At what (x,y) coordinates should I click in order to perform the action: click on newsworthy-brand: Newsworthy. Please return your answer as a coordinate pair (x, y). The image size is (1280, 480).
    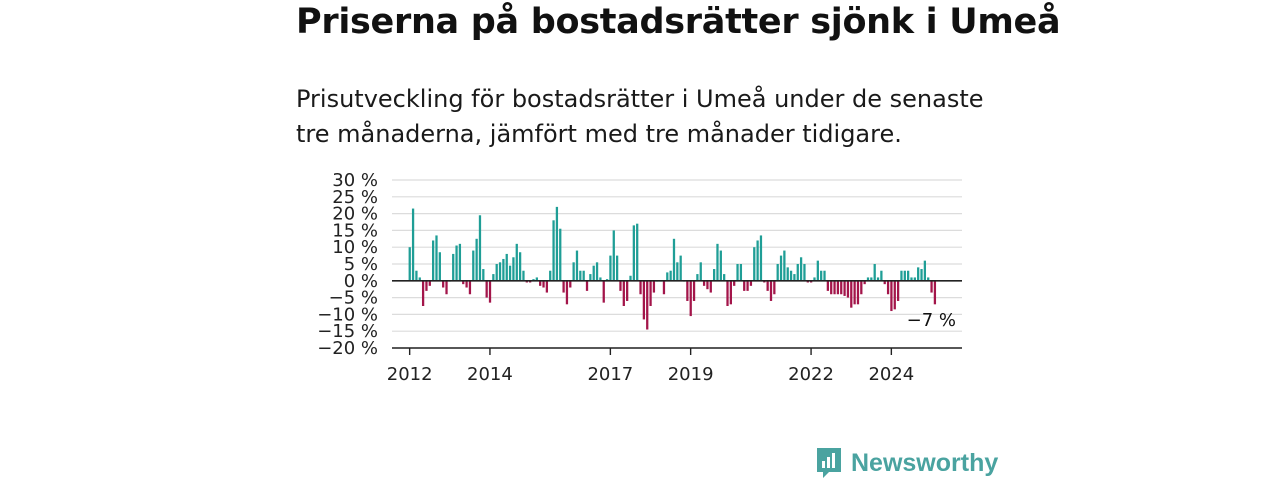
    Looking at the image, I should click on (906, 463).